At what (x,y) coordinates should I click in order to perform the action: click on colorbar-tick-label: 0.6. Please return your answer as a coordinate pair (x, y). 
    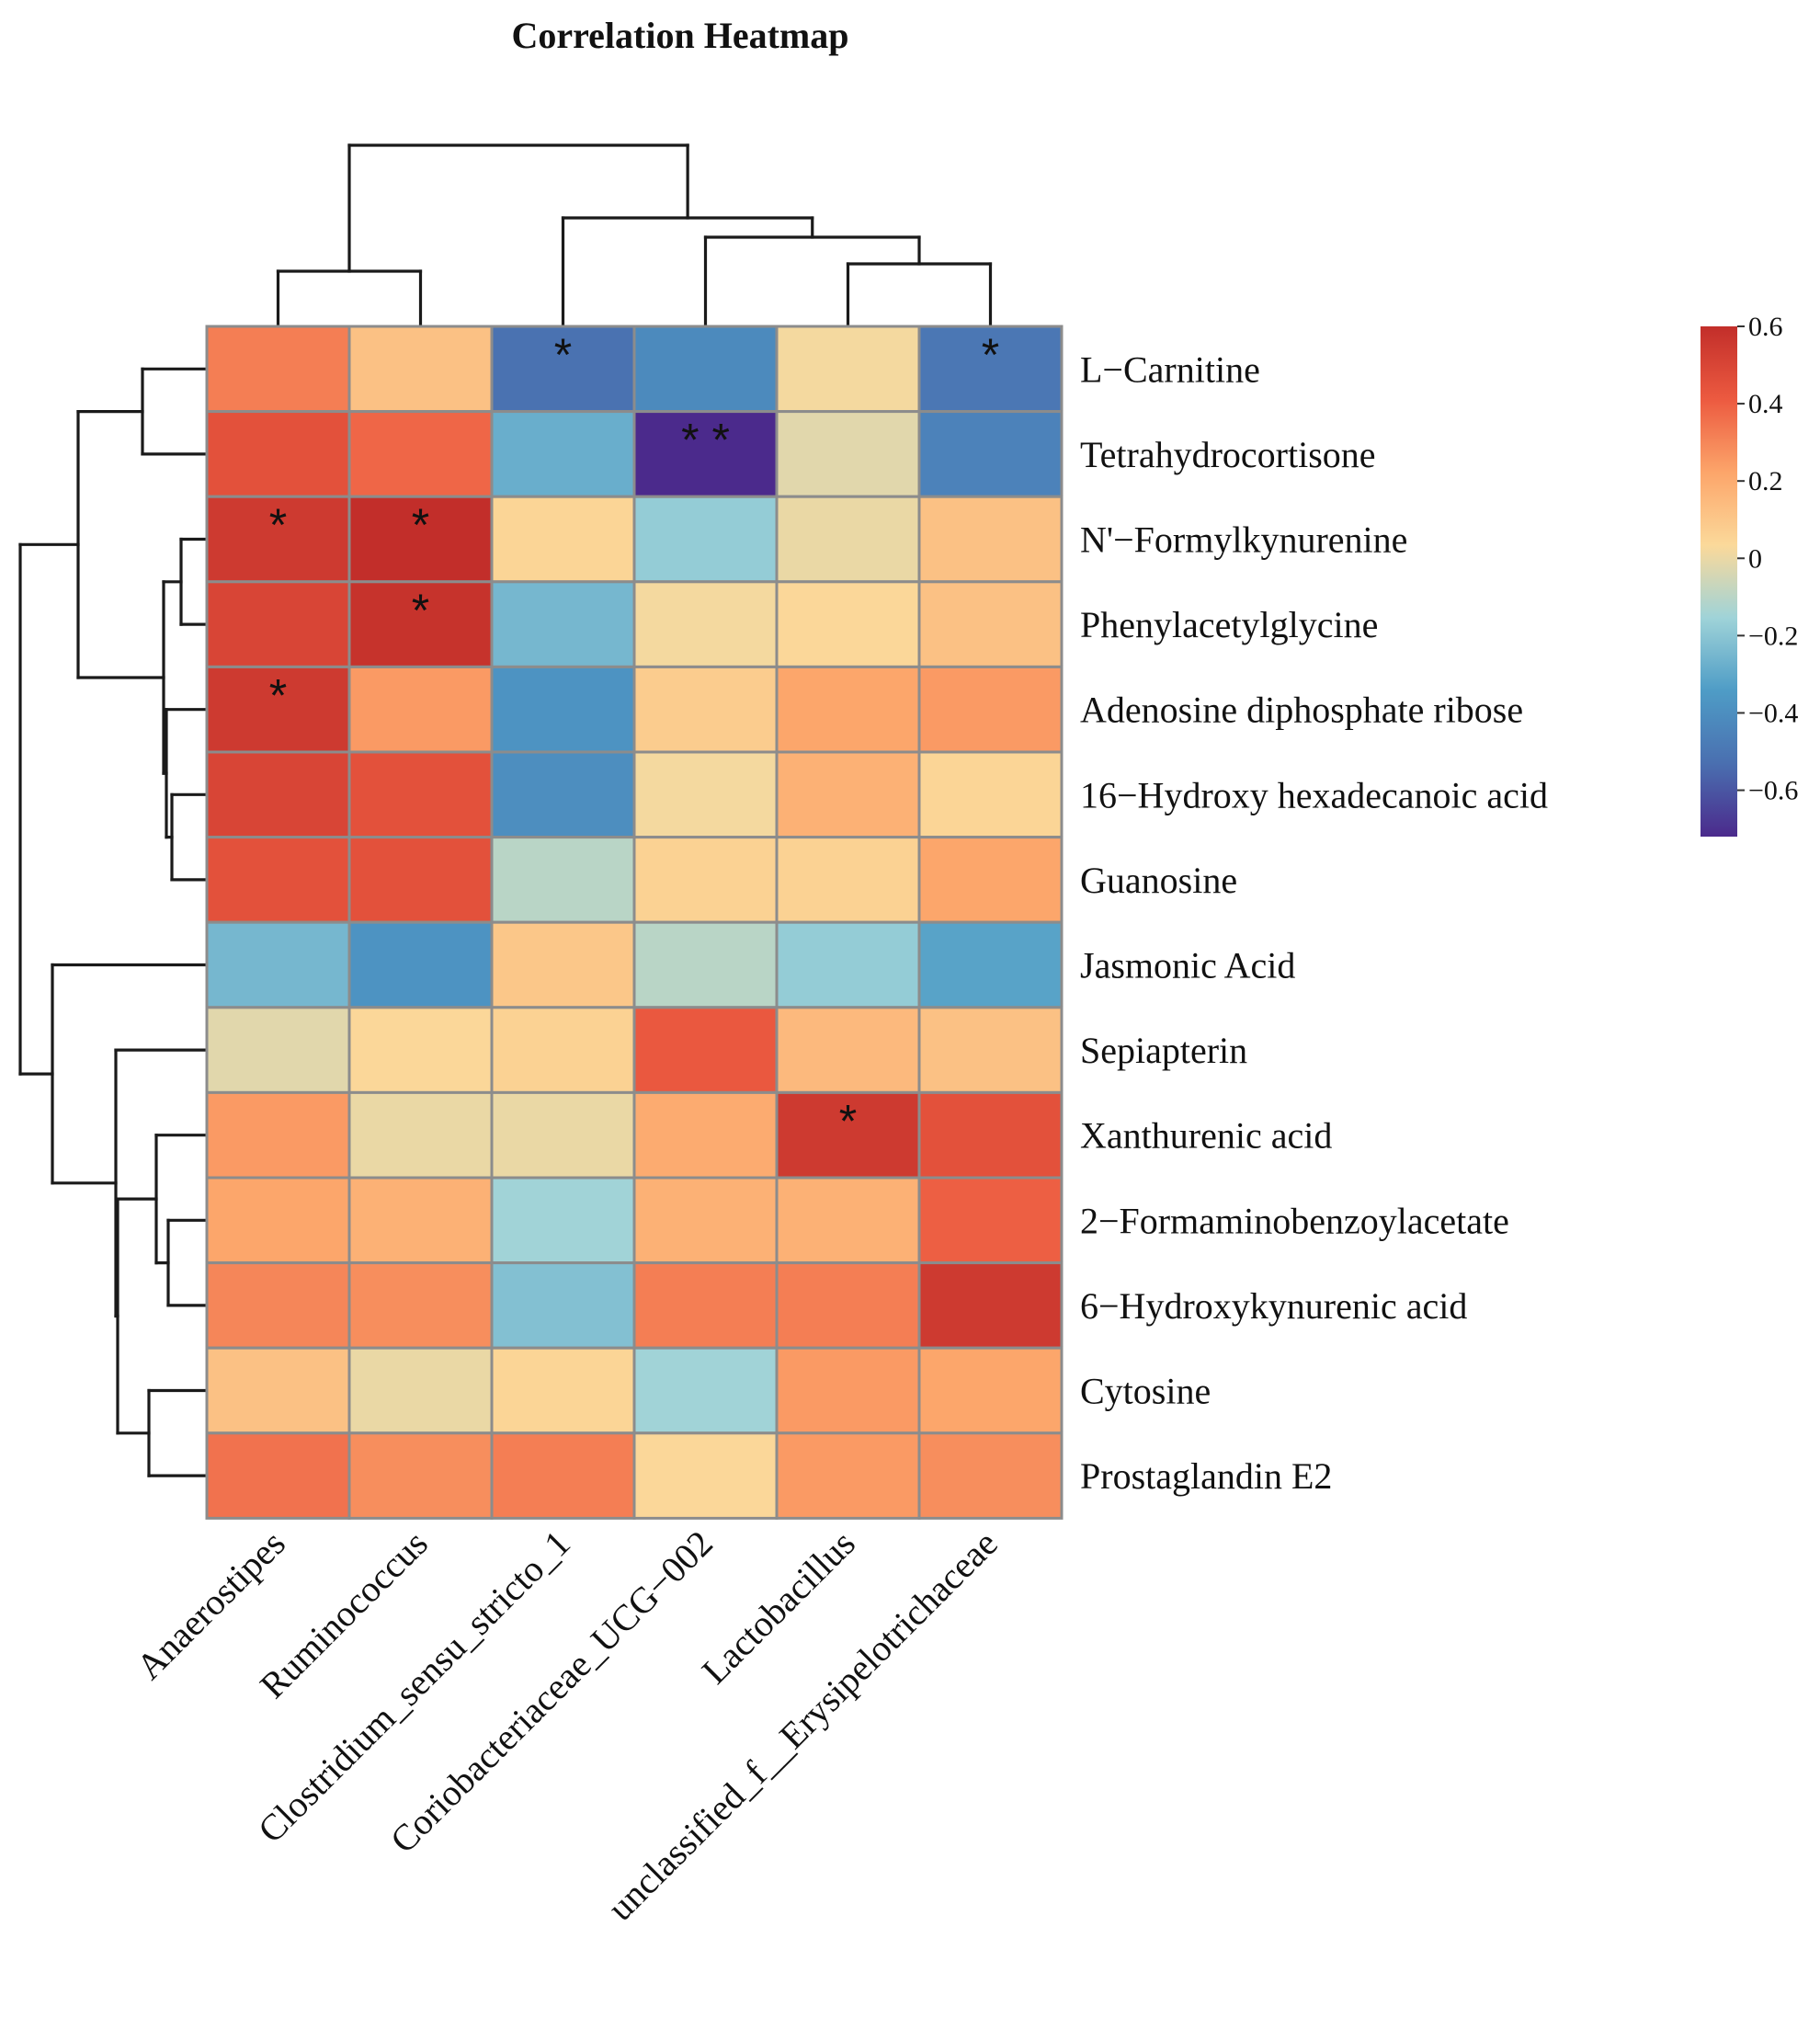
    Looking at the image, I should click on (1765, 327).